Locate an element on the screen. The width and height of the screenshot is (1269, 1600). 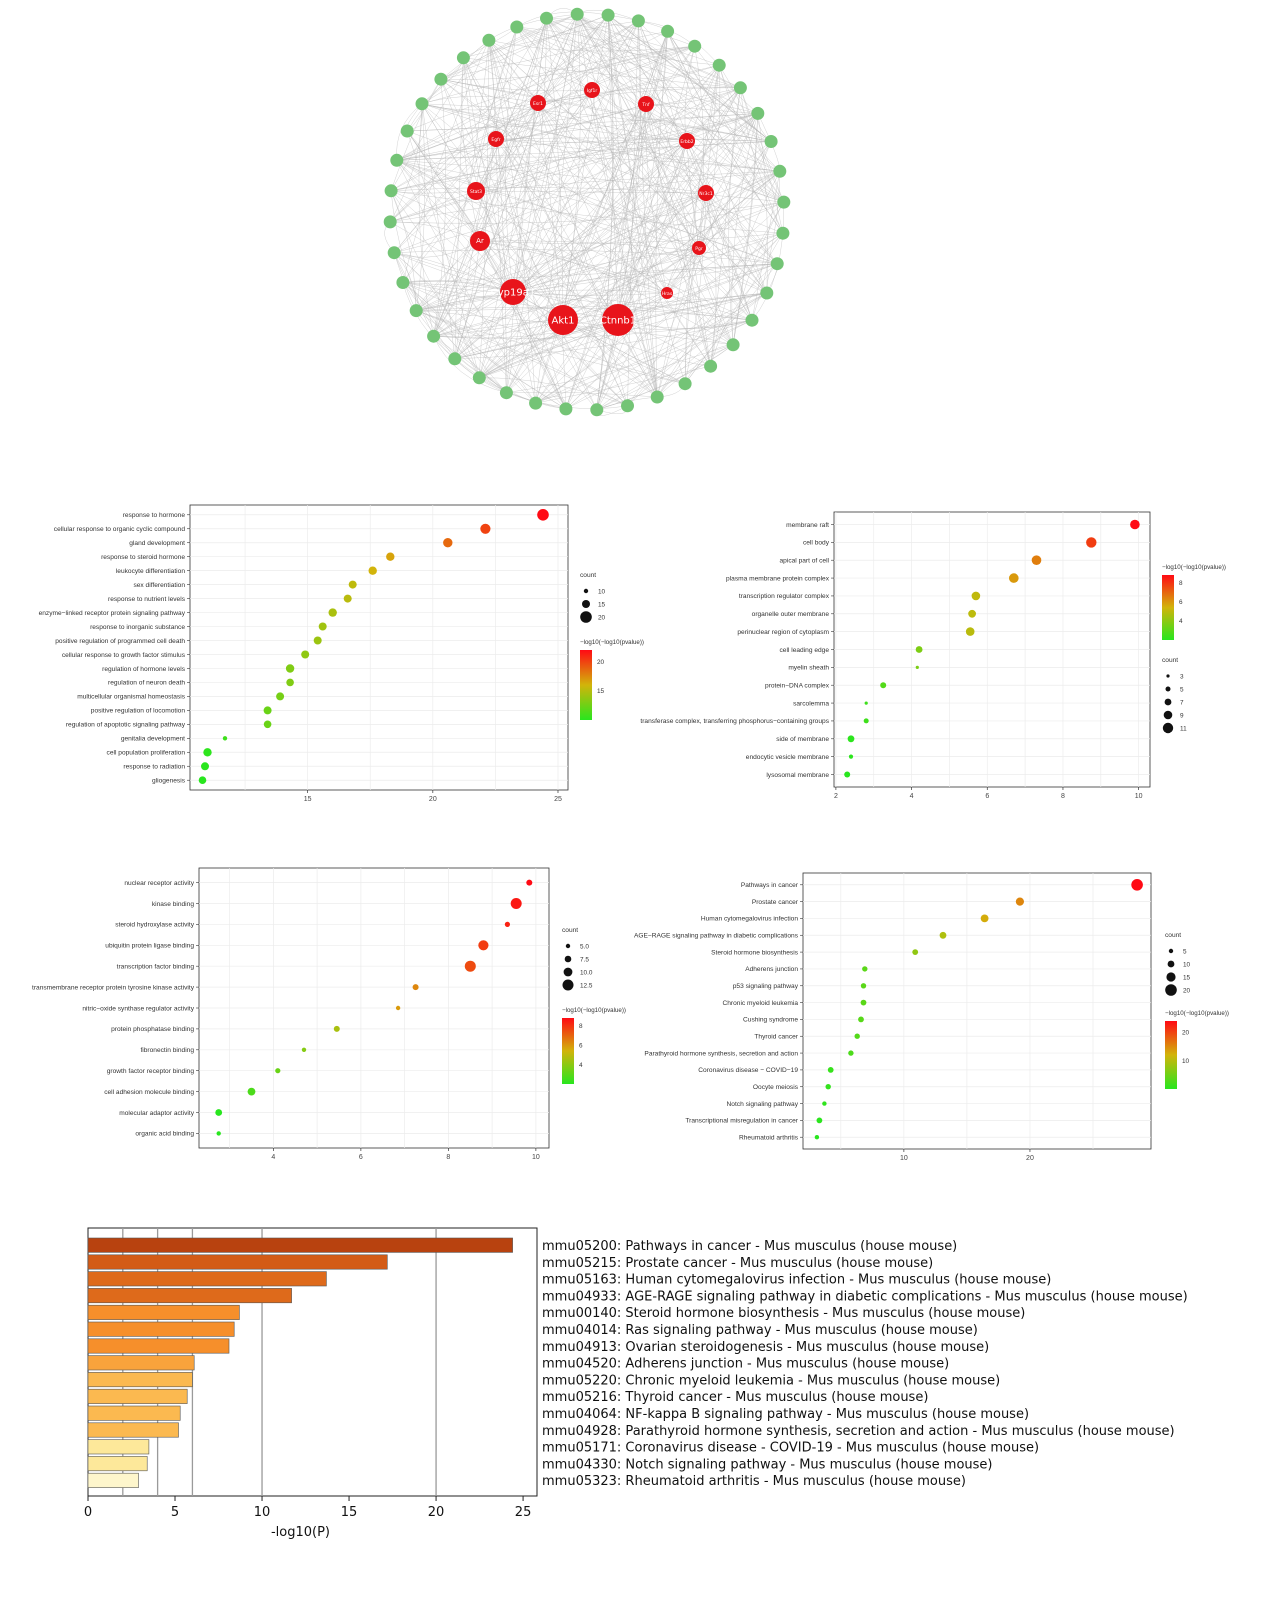
category-label: plasma membrane protein complex is located at coordinates (778, 578).